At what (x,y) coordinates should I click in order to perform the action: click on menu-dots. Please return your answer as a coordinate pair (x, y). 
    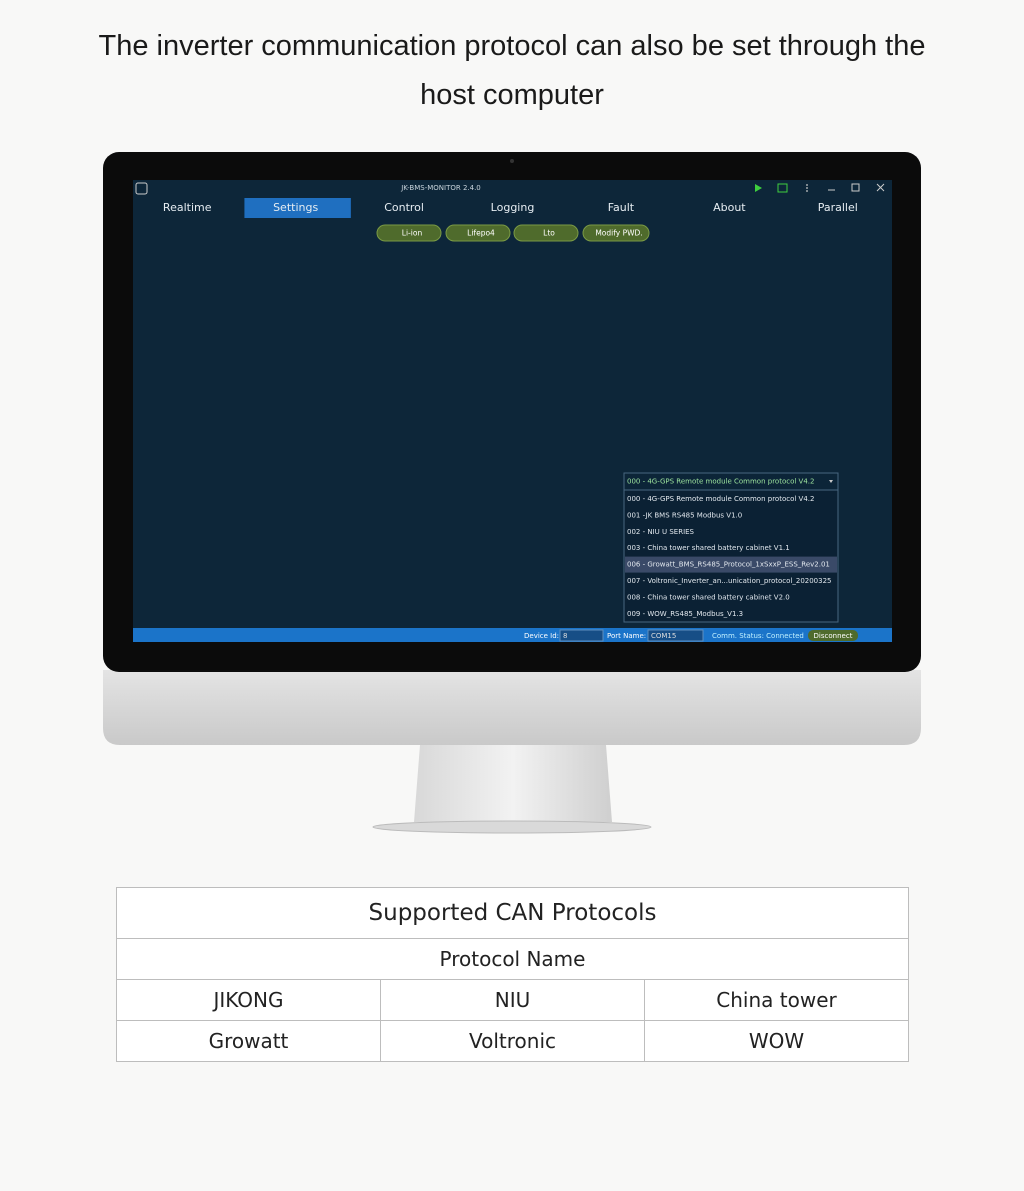
    Looking at the image, I should click on (807, 188).